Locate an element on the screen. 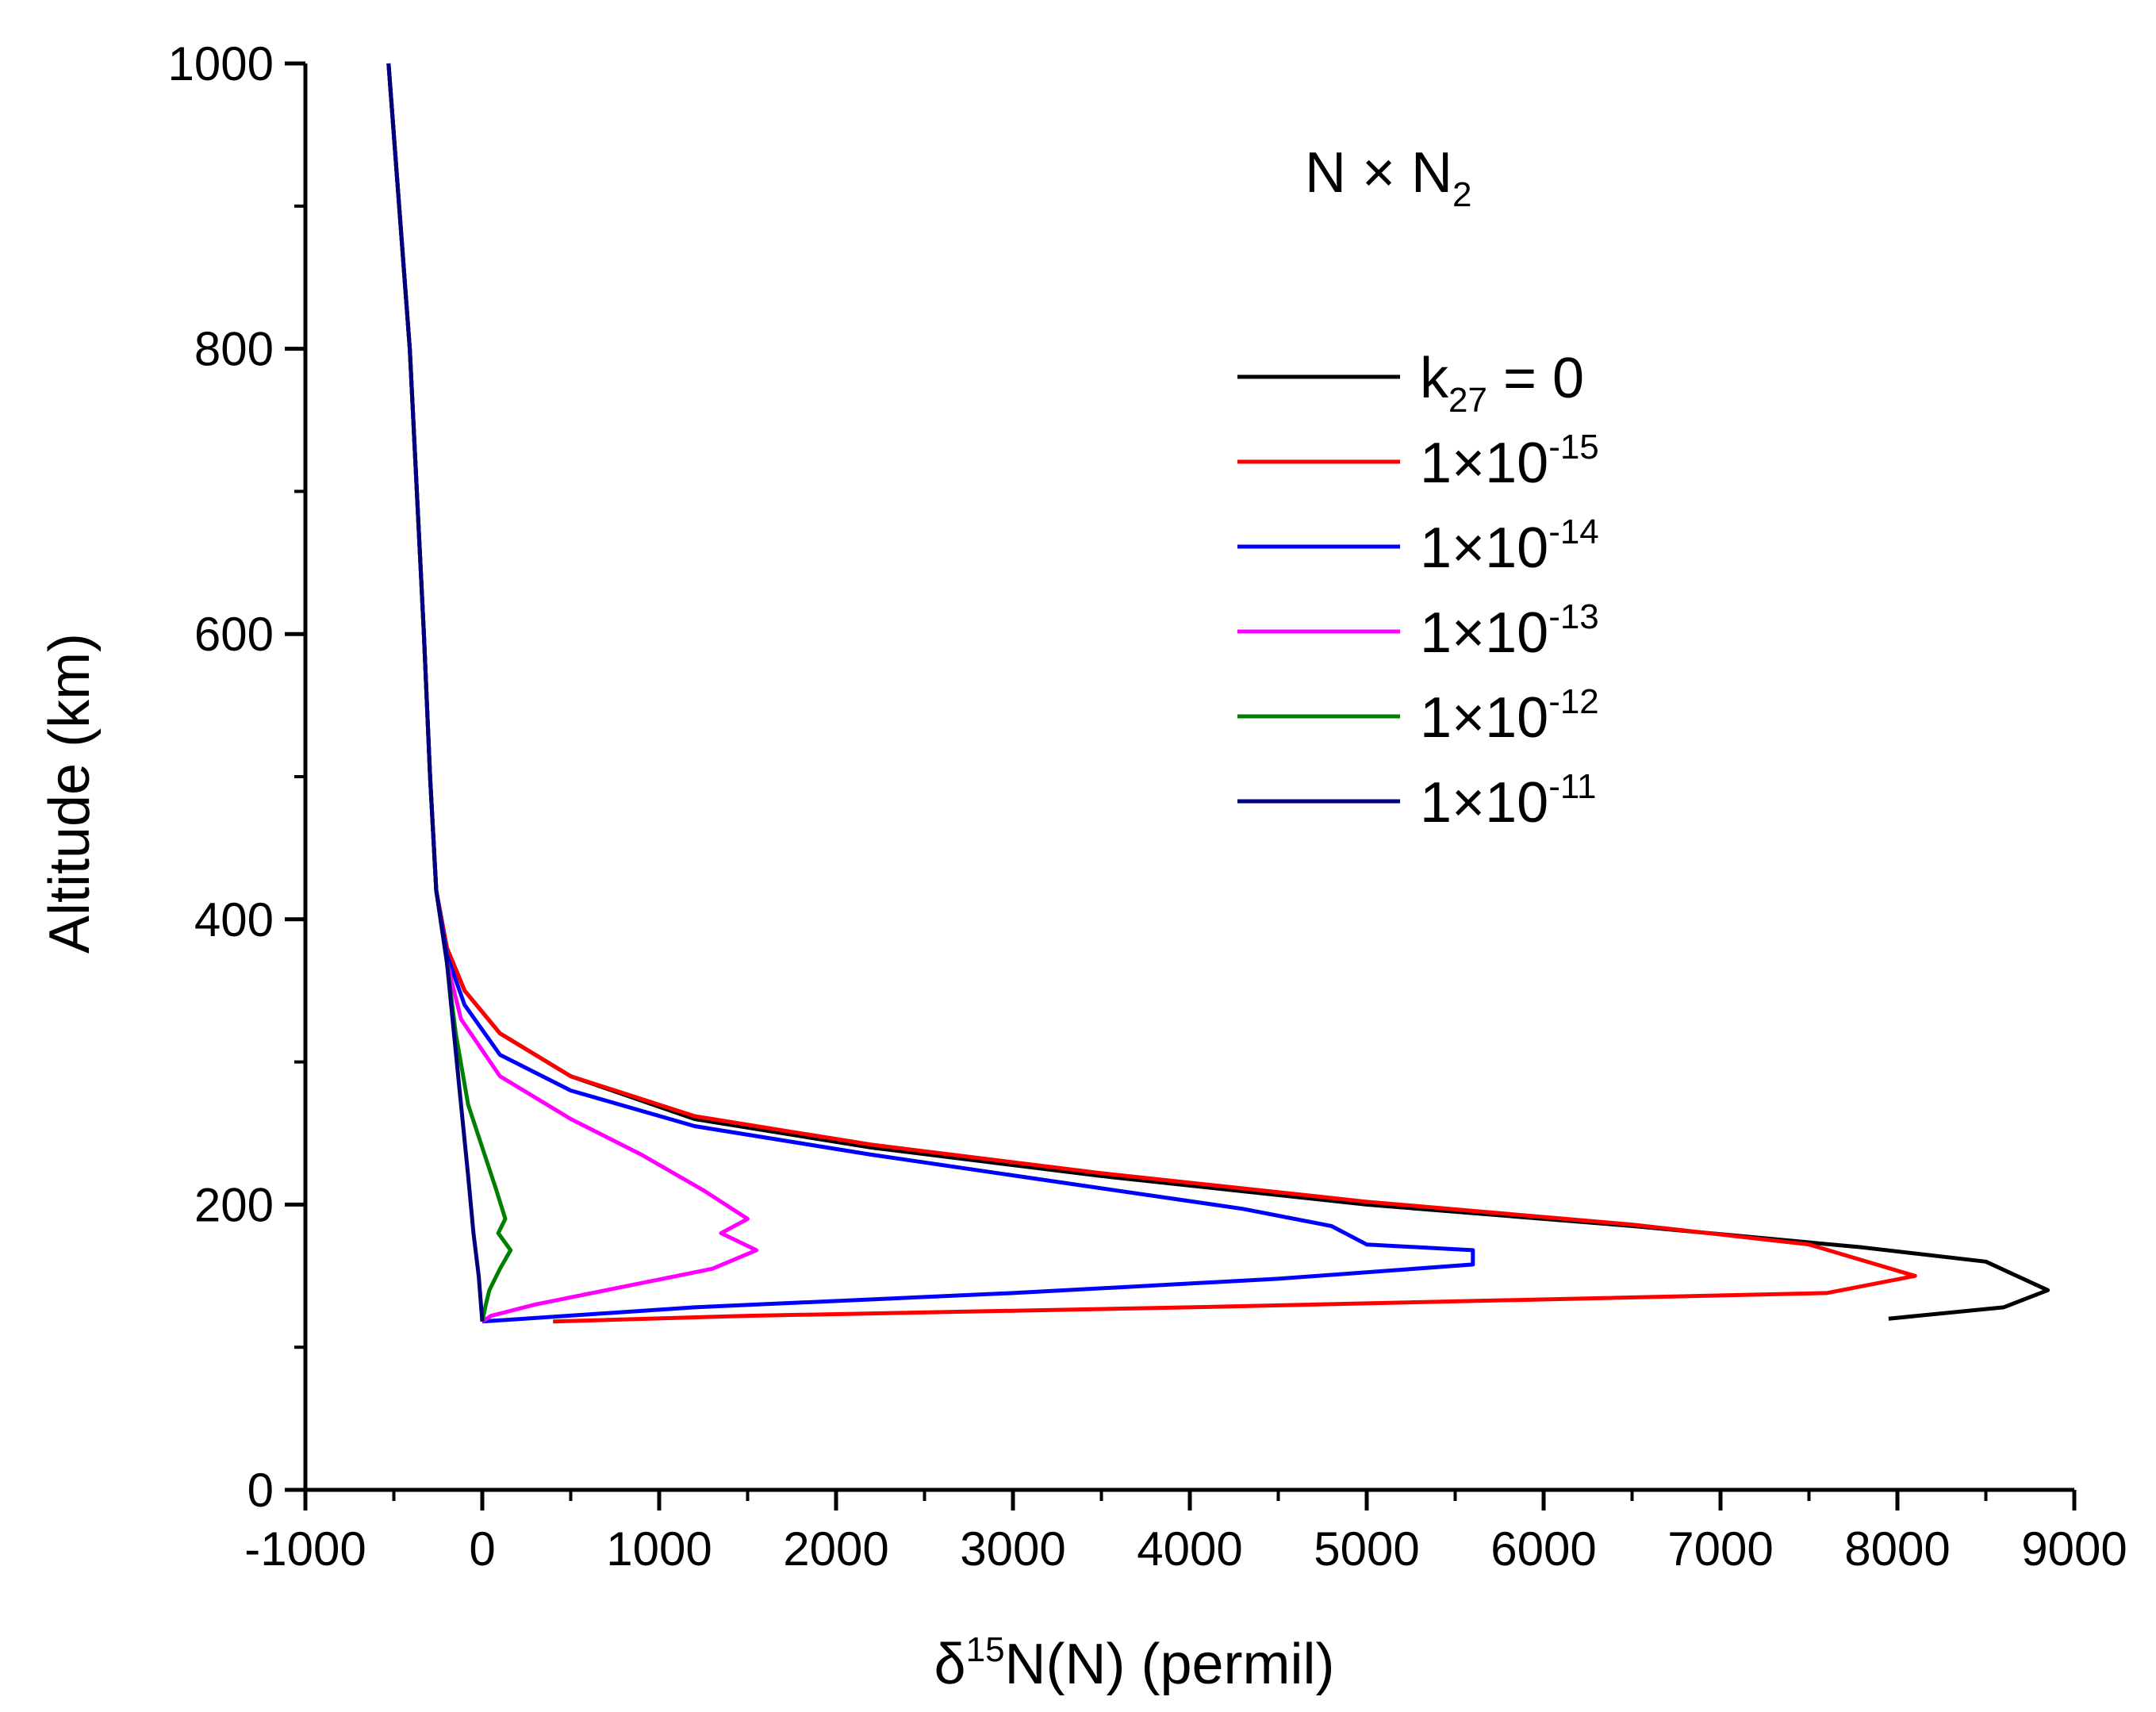  x-tick-label: 9000 is located at coordinates (2074, 1549).